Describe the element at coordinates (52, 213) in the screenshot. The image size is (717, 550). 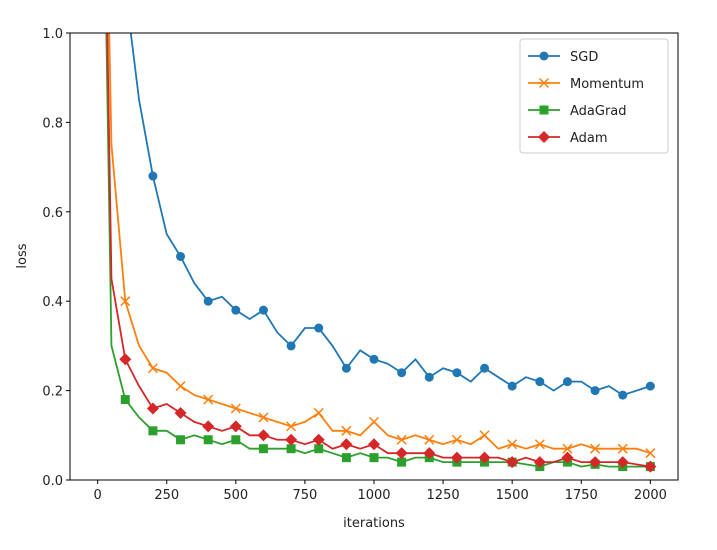
I see `y-tick-label: 0.6` at that location.